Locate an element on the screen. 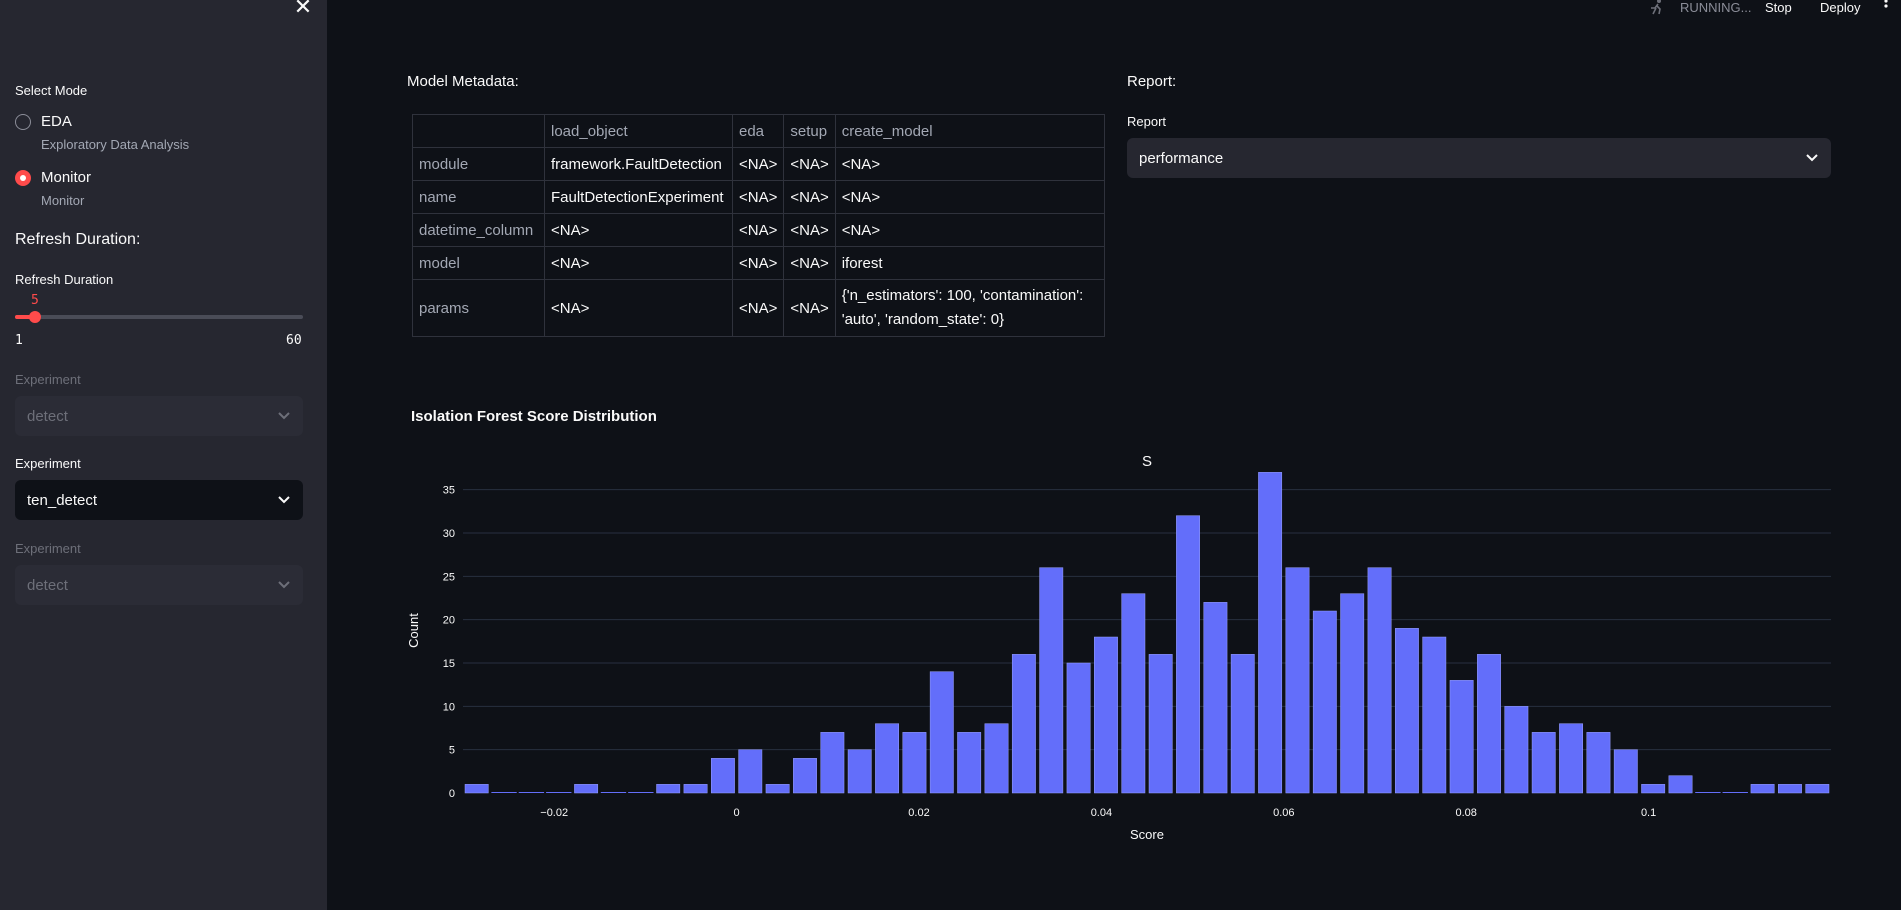 The image size is (1901, 910). table-header-cell is located at coordinates (478, 131).